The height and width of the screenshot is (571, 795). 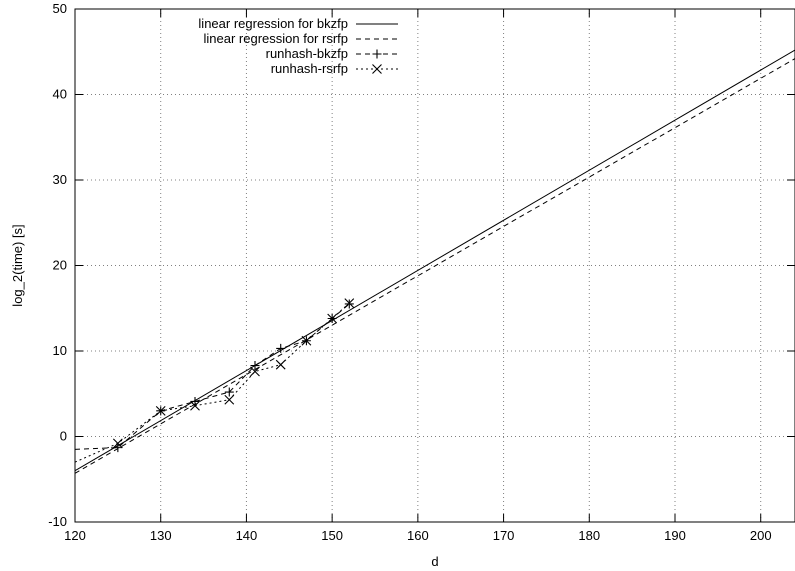 What do you see at coordinates (675, 535) in the screenshot?
I see `x-tick-label: 190` at bounding box center [675, 535].